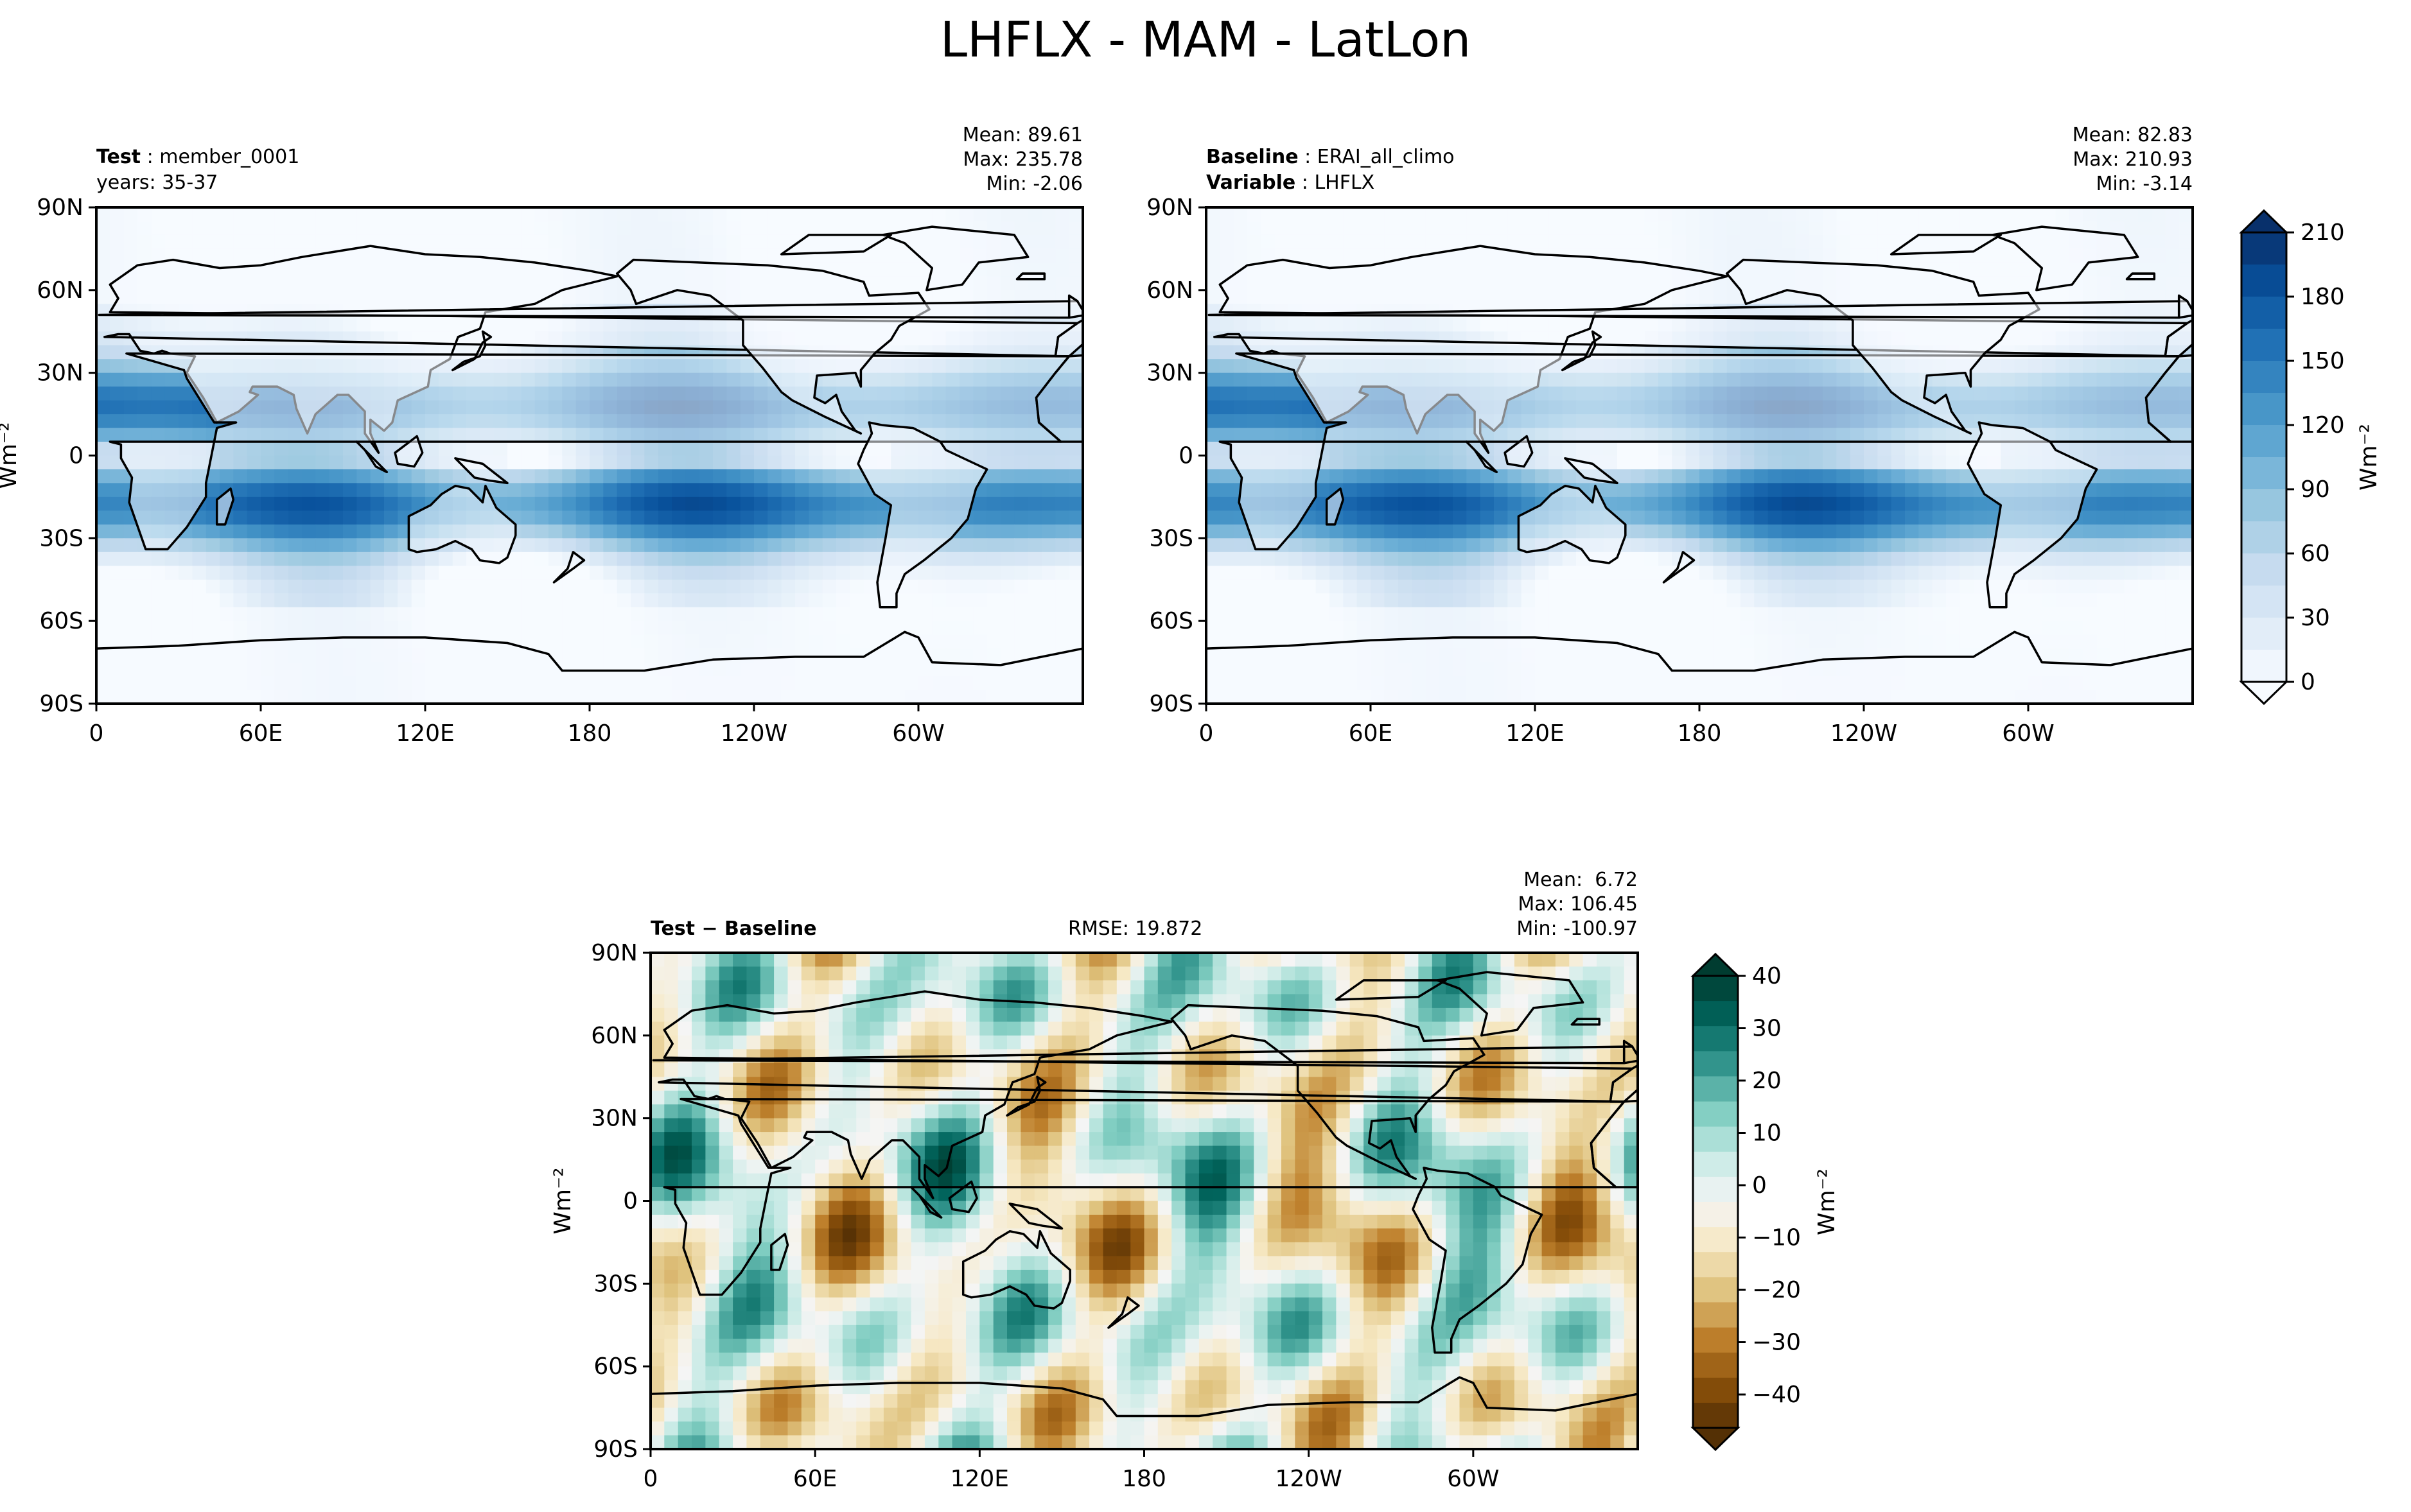 The width and height of the screenshot is (2411, 1512). I want to click on colorbar-tick-label: 180, so click(2323, 297).